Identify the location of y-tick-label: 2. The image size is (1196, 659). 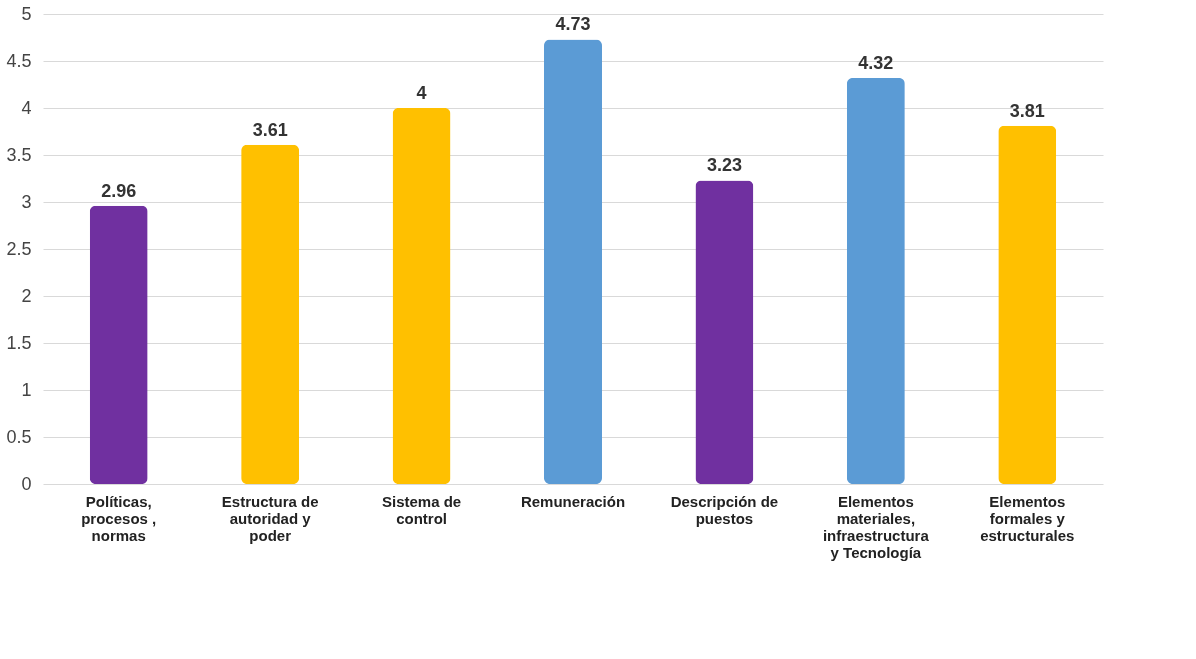
(26, 295).